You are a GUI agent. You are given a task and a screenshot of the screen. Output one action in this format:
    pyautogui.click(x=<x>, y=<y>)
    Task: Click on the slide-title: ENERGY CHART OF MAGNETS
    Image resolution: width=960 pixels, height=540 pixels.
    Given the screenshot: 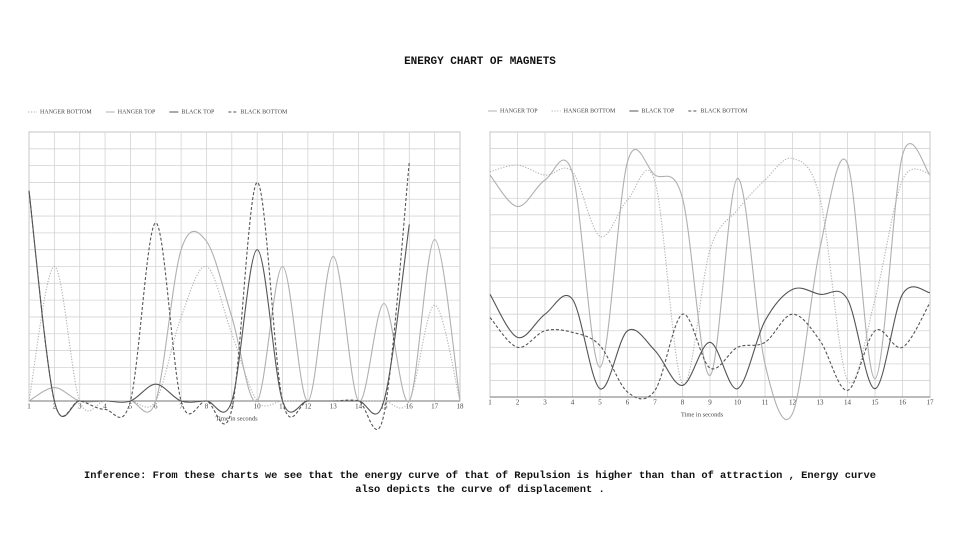 What is the action you would take?
    pyautogui.click(x=480, y=62)
    